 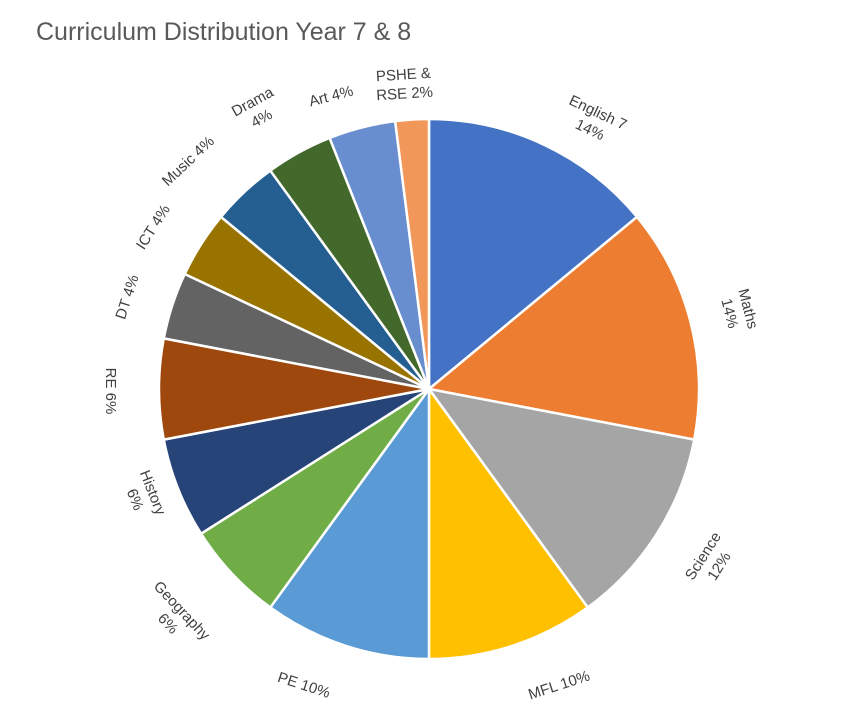 I want to click on data-label-pshe-rse: PSHE &RSE 2%, so click(x=404, y=84).